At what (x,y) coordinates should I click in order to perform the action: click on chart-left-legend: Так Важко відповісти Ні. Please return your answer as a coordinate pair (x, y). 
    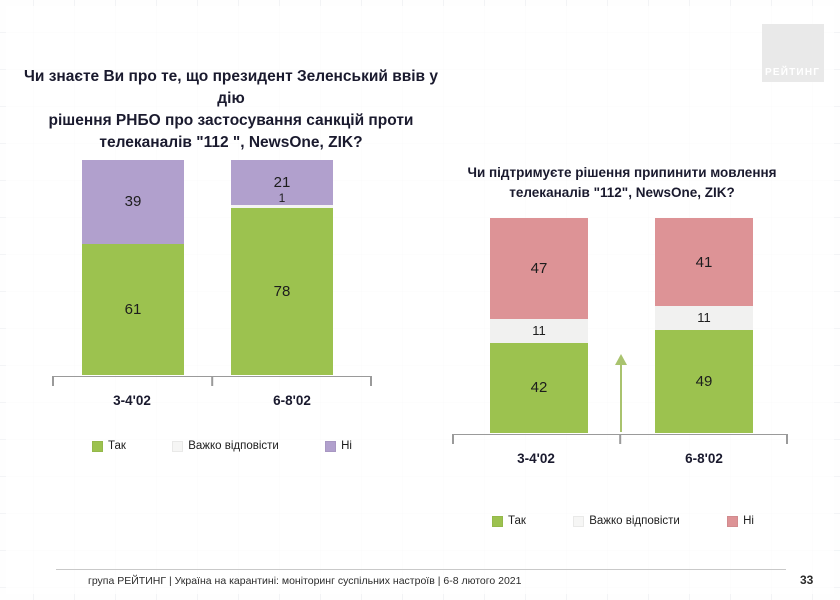
    Looking at the image, I should click on (222, 446).